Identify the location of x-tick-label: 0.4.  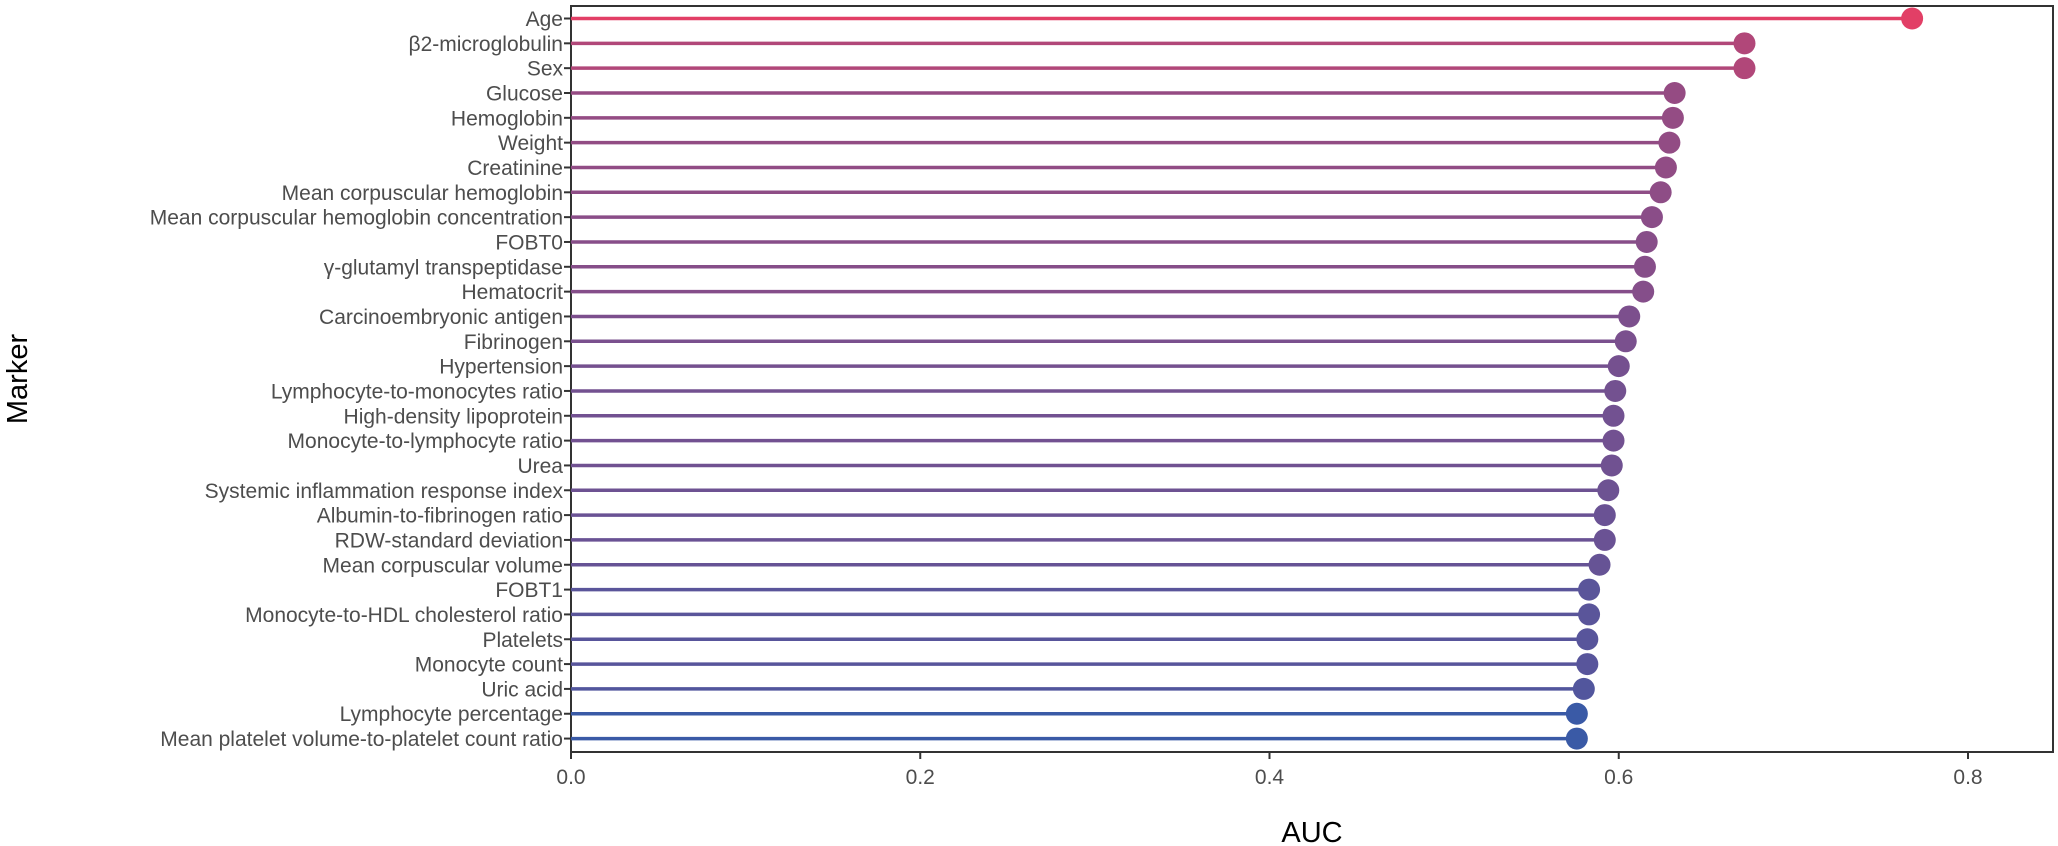
(1270, 777).